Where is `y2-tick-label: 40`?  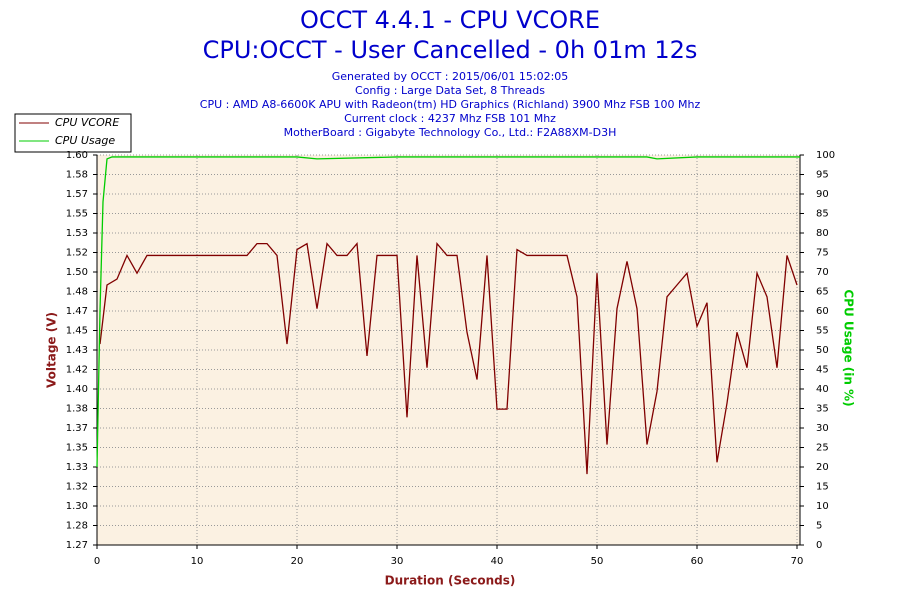 y2-tick-label: 40 is located at coordinates (822, 389).